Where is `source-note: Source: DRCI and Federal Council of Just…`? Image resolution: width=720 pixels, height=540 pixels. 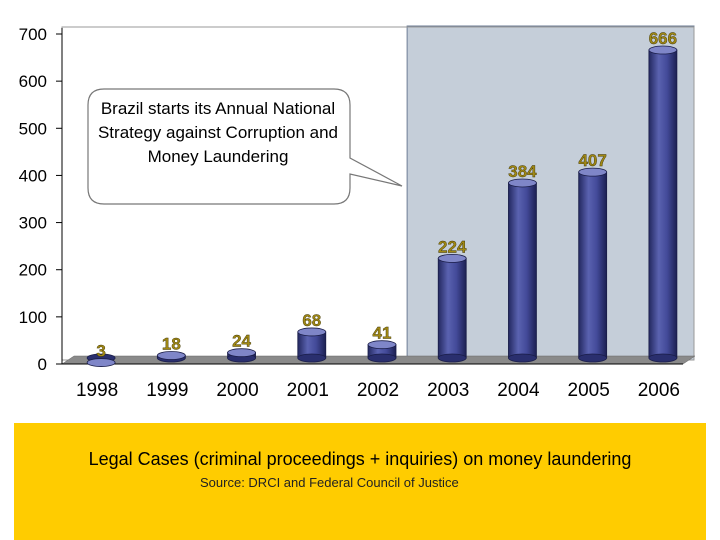
source-note: Source: DRCI and Federal Council of Just… is located at coordinates (329, 482).